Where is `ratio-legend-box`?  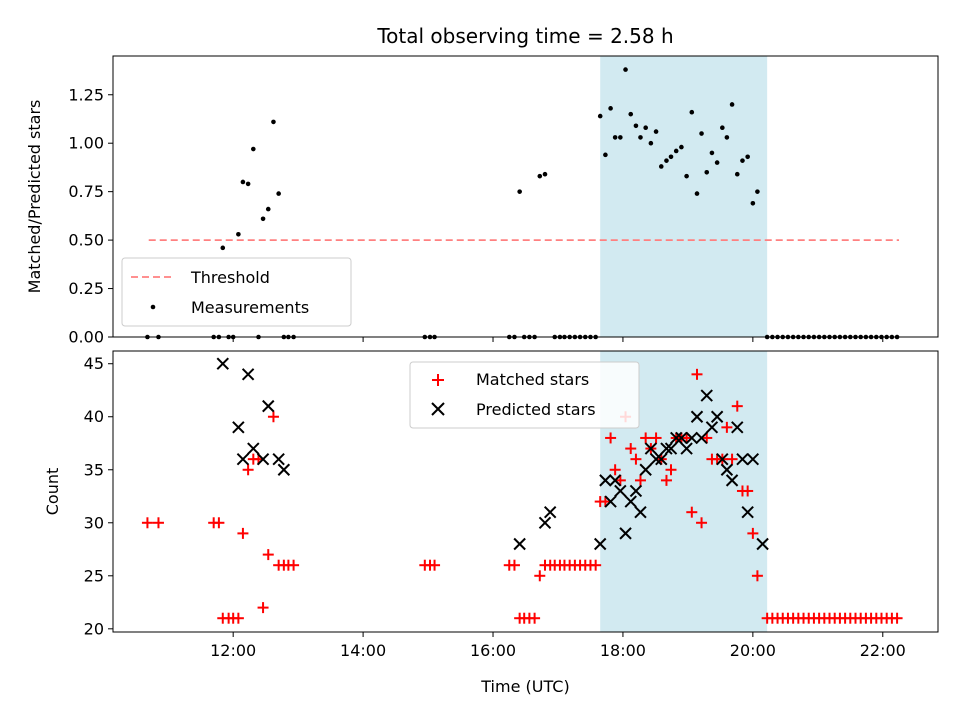 ratio-legend-box is located at coordinates (236, 292).